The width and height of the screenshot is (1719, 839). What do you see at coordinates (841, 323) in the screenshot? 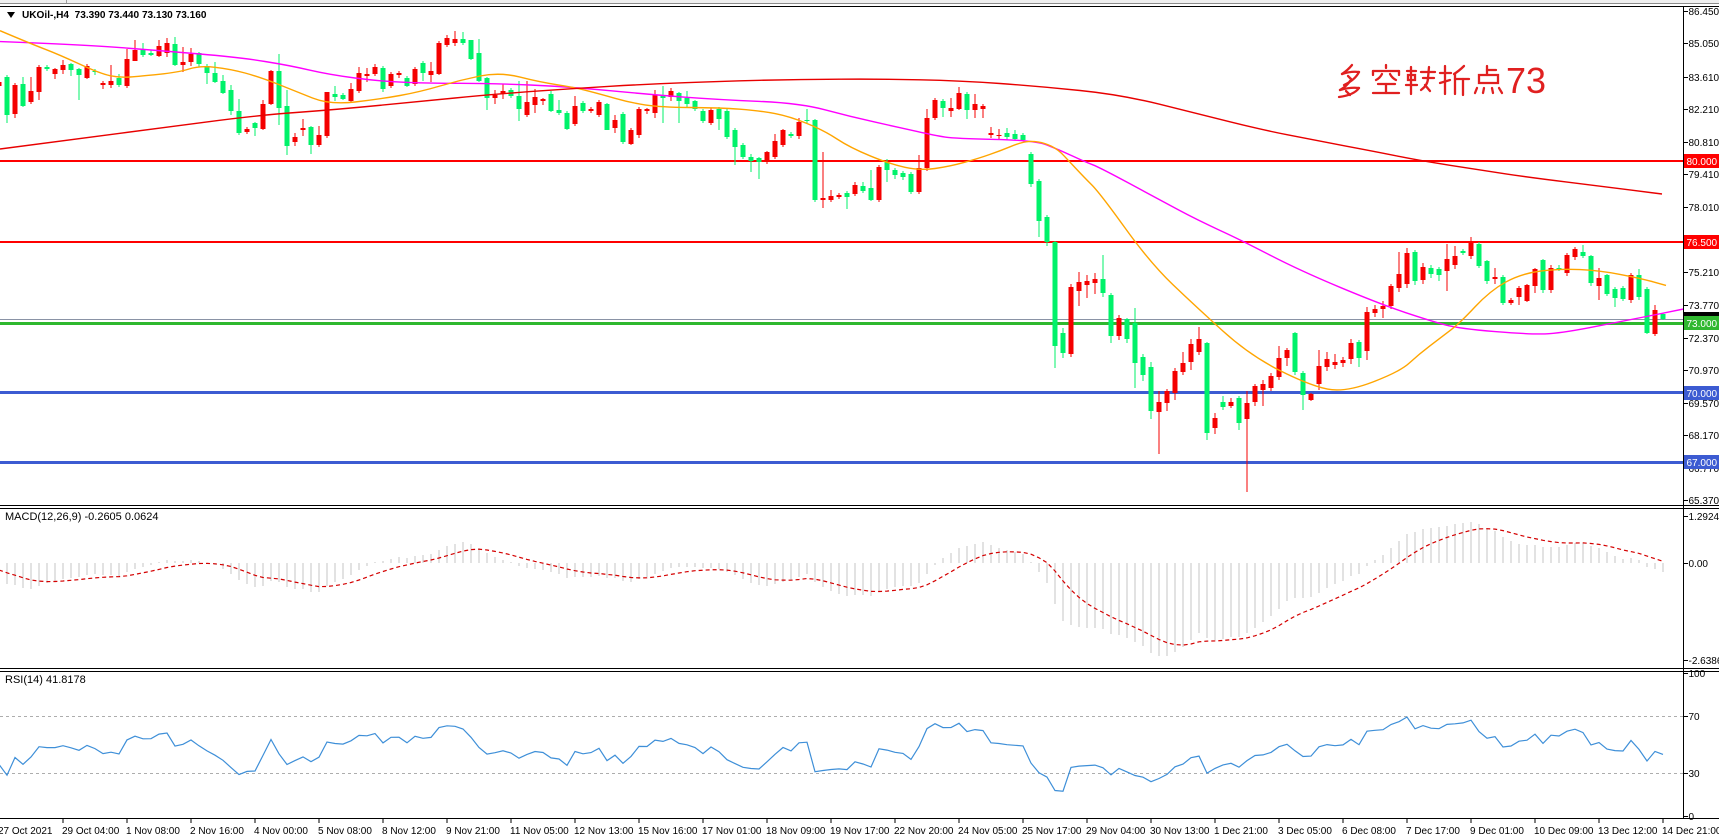
I see `horizontal-level-line-73.000` at bounding box center [841, 323].